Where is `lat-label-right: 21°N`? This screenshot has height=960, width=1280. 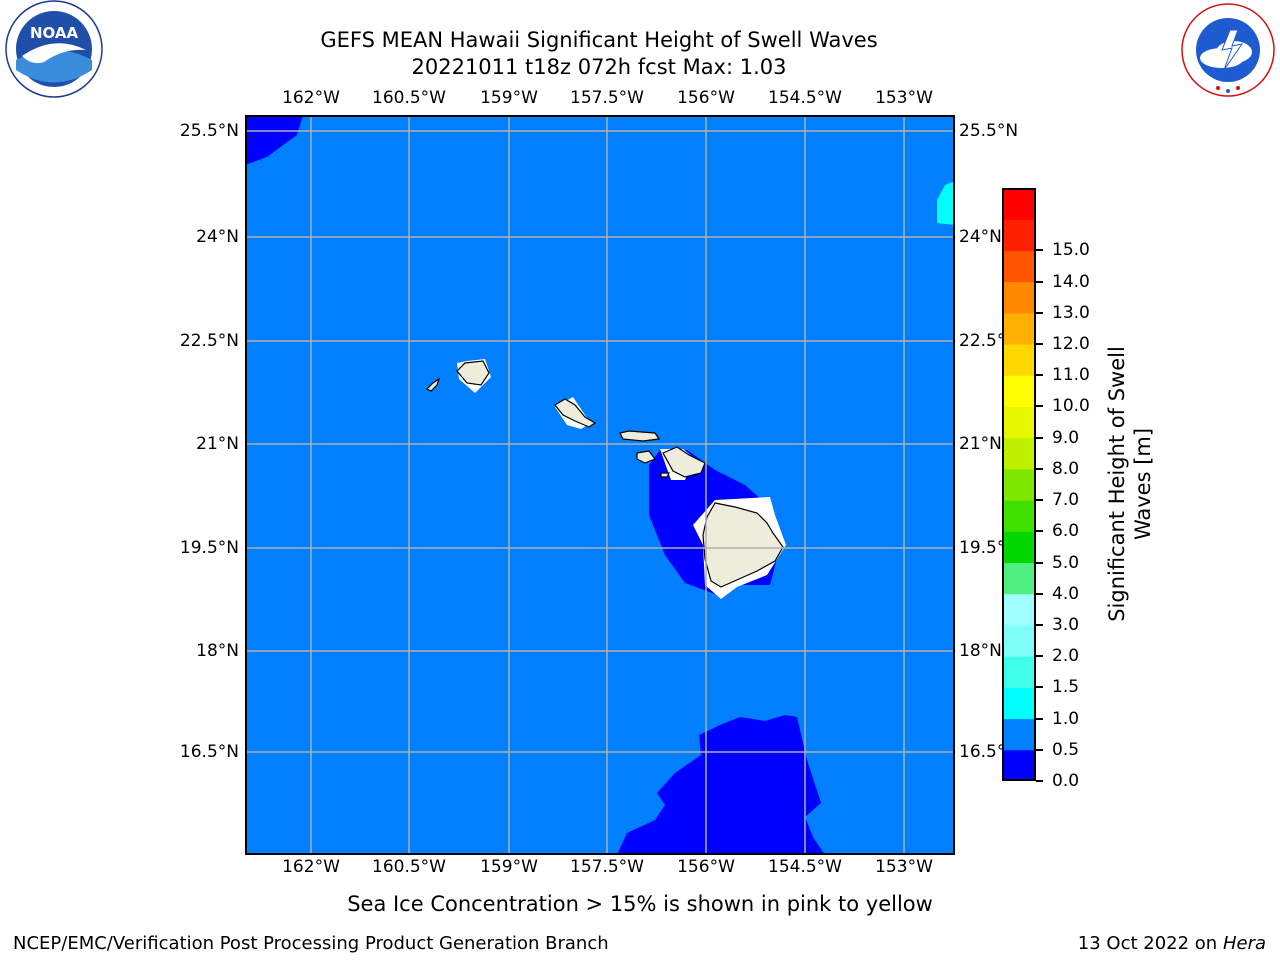 lat-label-right: 21°N is located at coordinates (980, 444).